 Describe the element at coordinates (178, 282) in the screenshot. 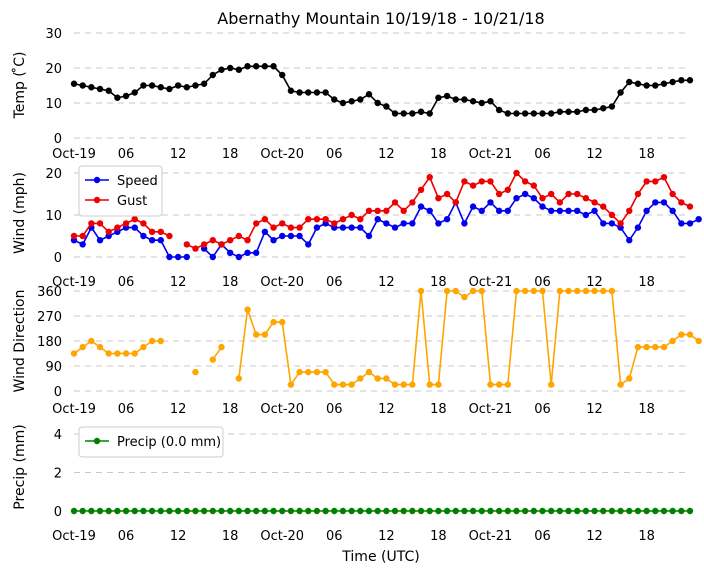

I see `wind-x-tick-label: 12` at that location.